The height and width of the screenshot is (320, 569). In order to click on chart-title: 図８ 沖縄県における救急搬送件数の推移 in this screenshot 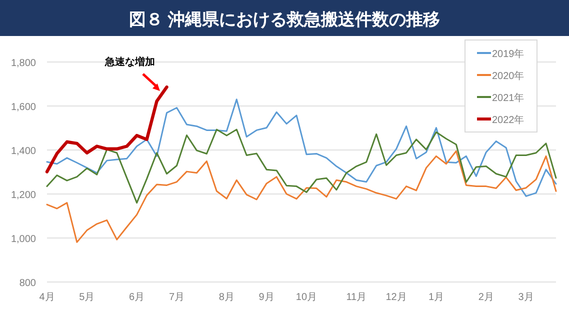, I will do `click(284, 19)`.